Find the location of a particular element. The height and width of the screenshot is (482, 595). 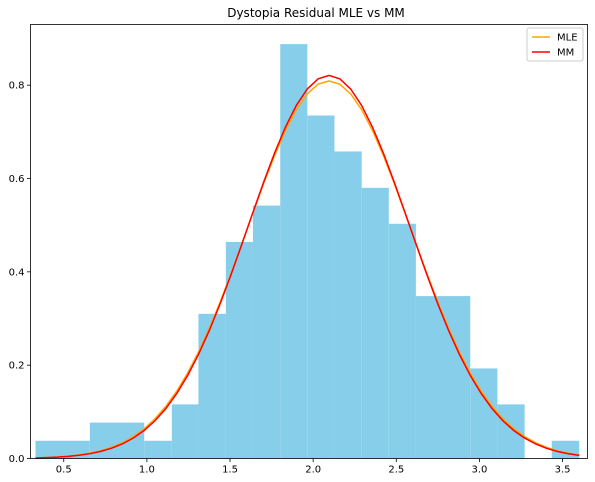

x-tick-label: 2.5 is located at coordinates (396, 470).